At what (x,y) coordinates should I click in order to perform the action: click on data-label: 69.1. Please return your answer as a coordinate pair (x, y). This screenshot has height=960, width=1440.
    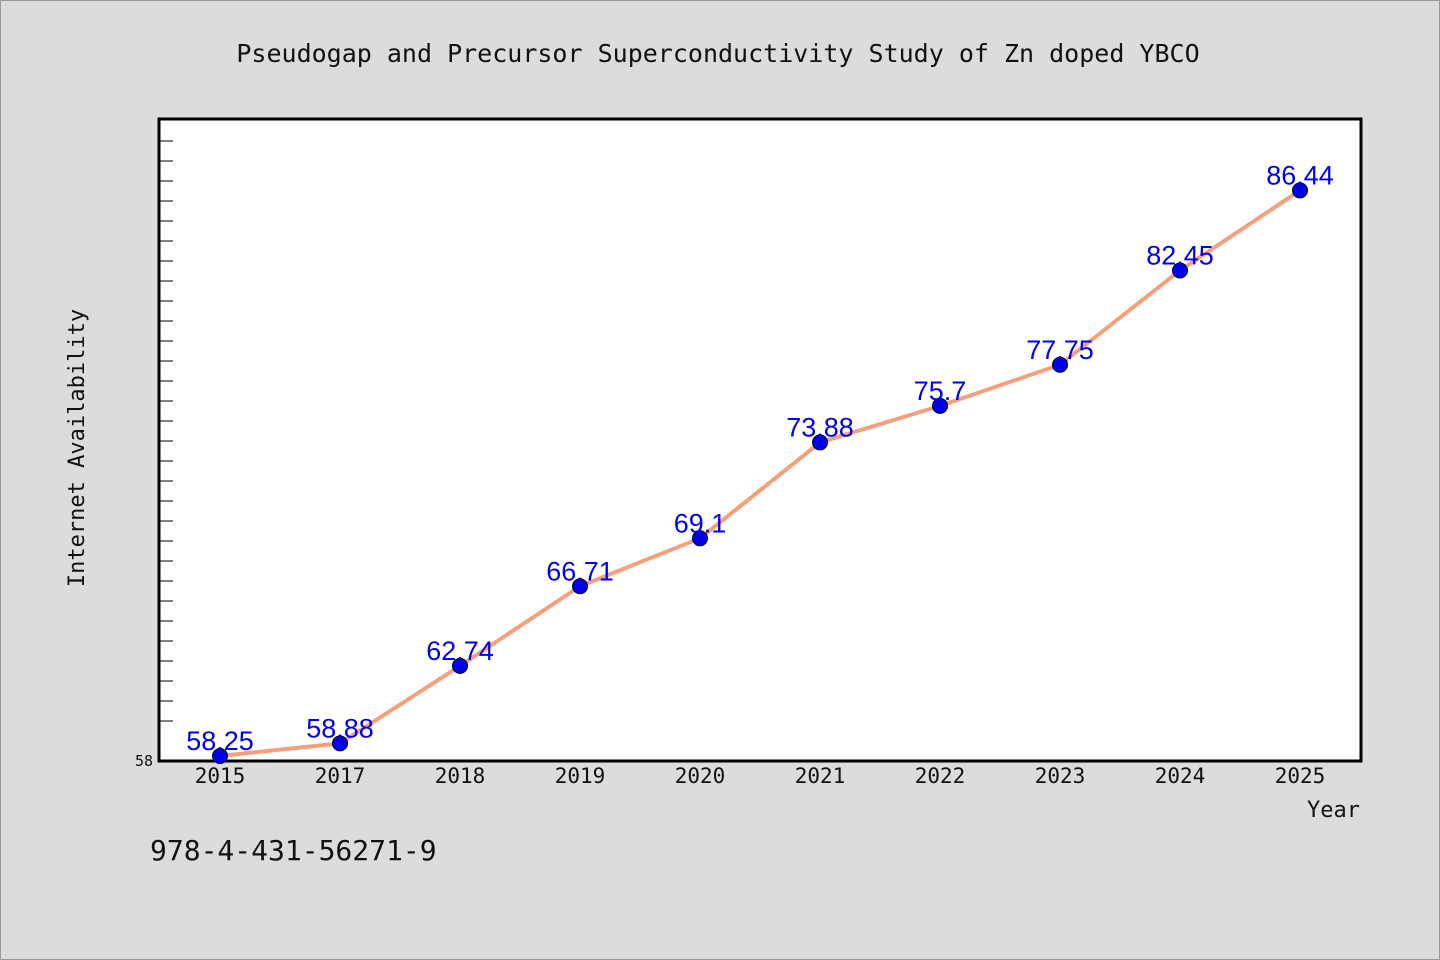
    Looking at the image, I should click on (700, 523).